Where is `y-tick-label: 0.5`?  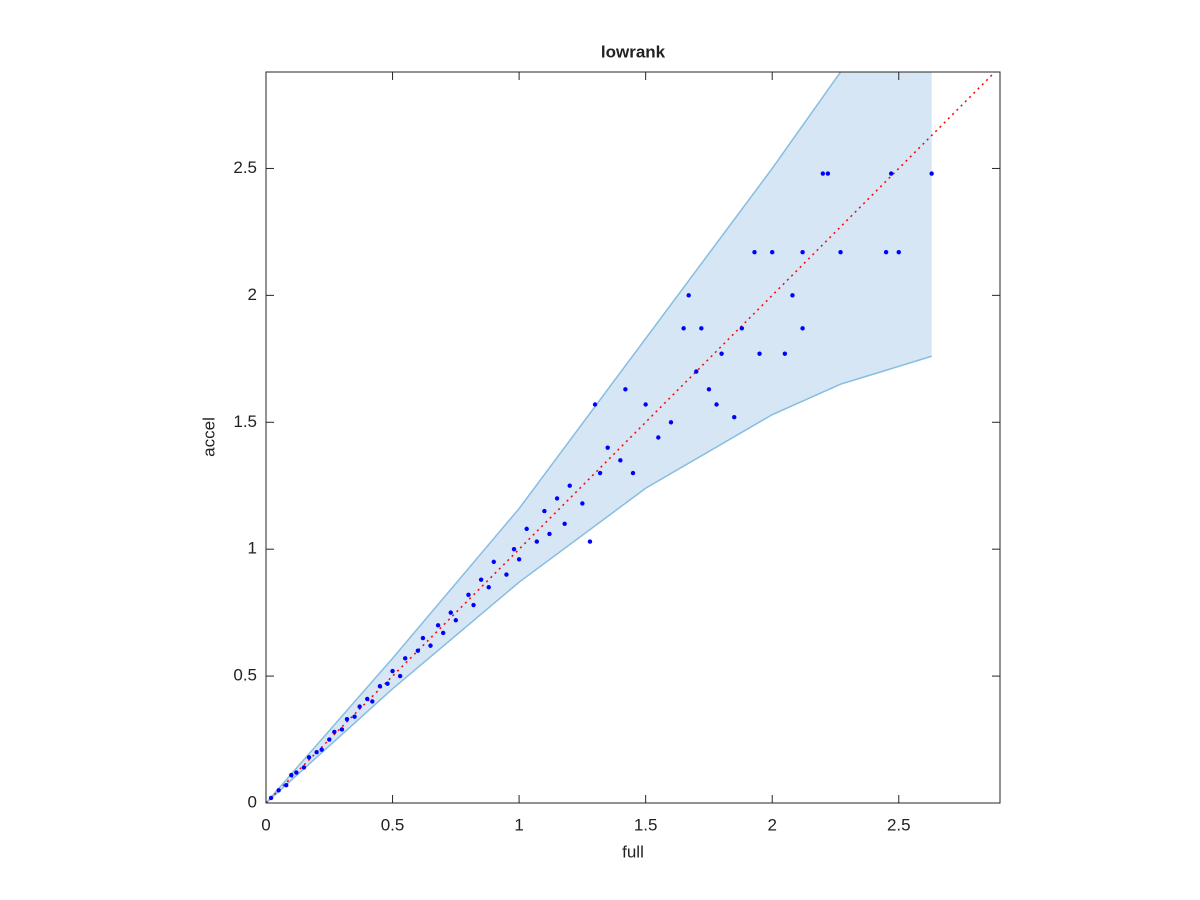 y-tick-label: 0.5 is located at coordinates (245, 675).